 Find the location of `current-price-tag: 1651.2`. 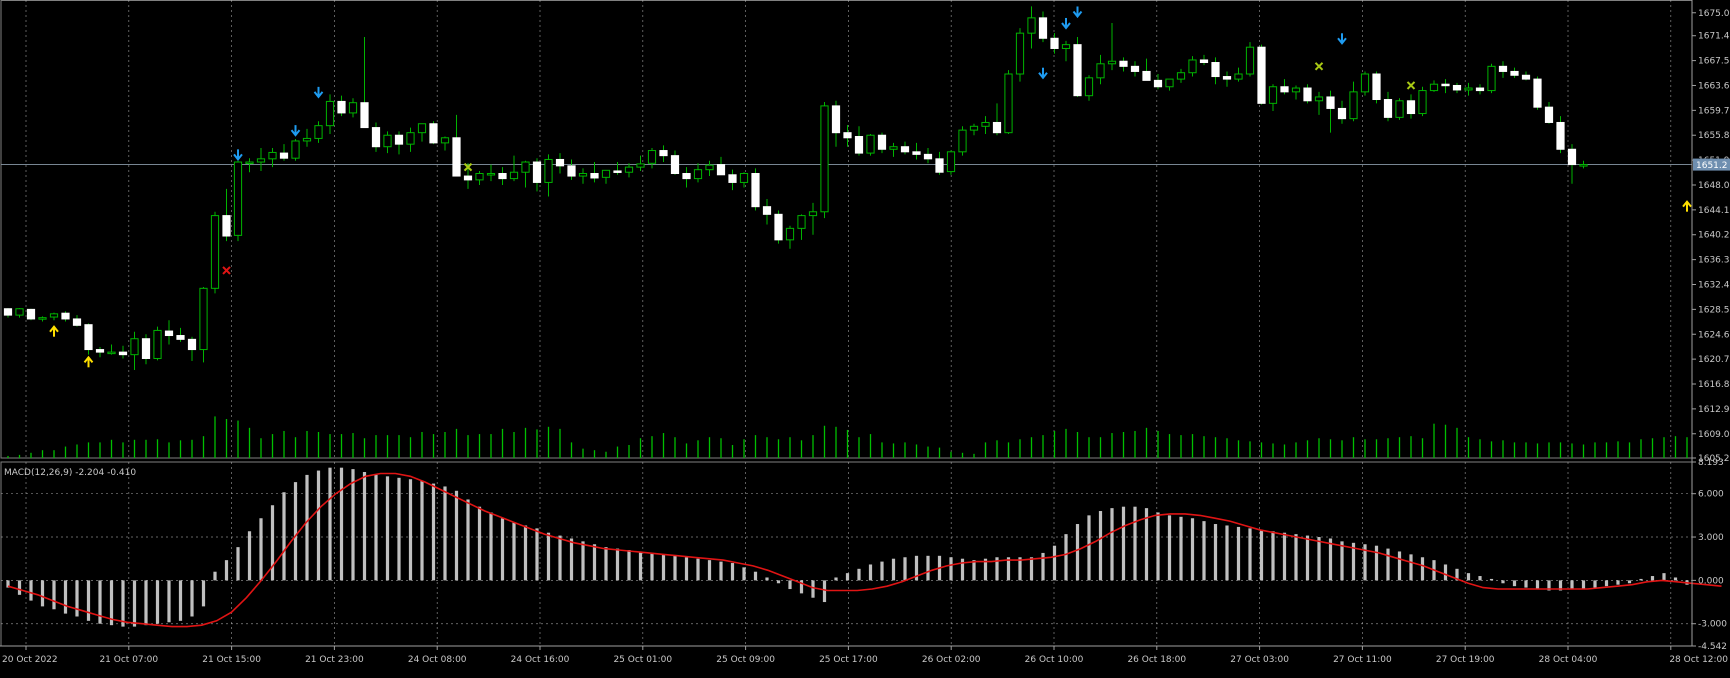

current-price-tag: 1651.2 is located at coordinates (1711, 165).